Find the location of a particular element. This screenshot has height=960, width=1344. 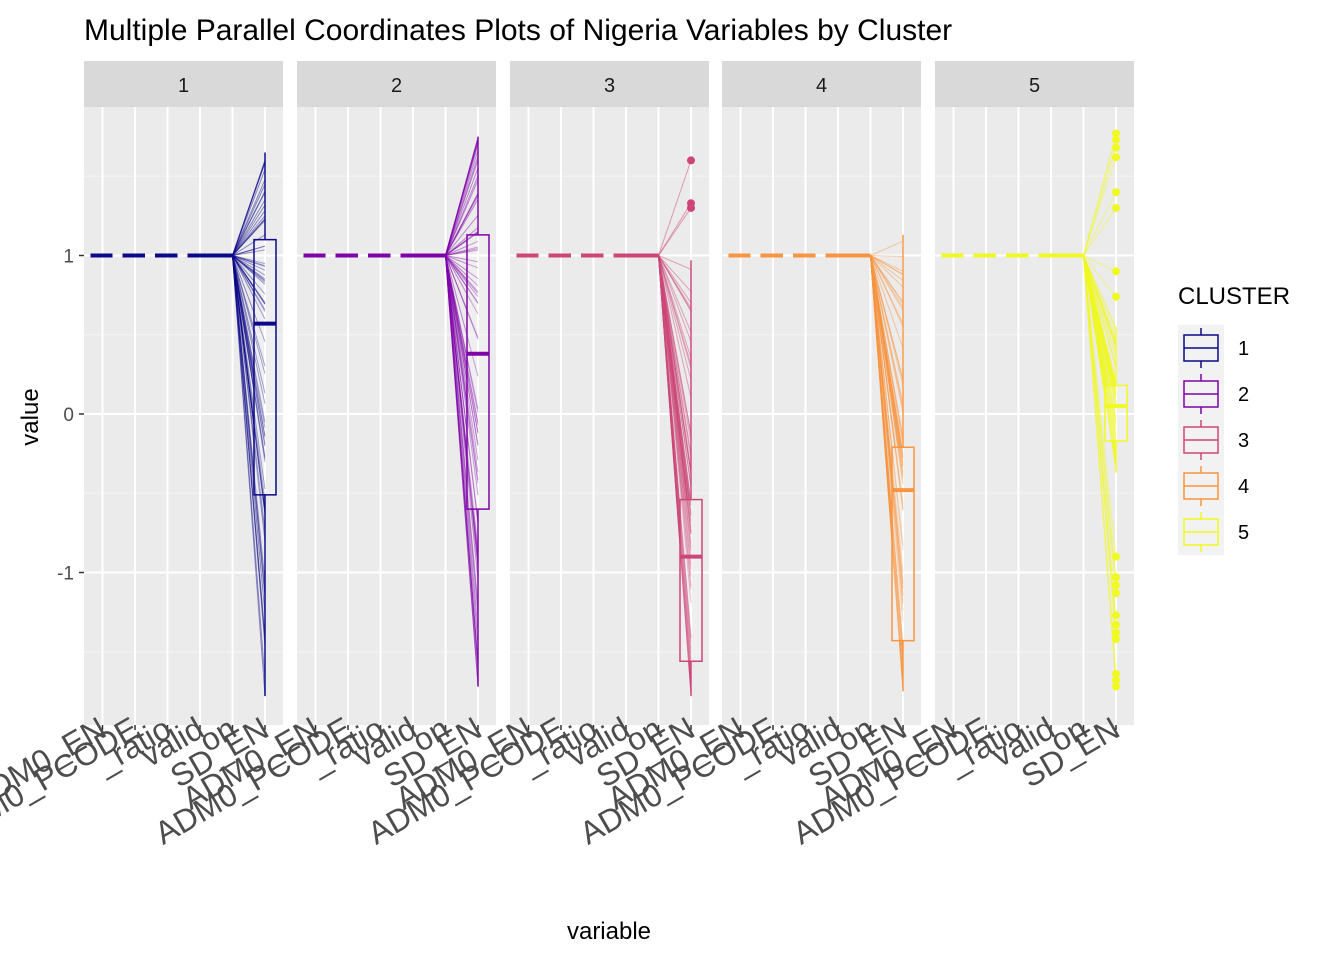

legend-item-3: 3 is located at coordinates (1213, 440).